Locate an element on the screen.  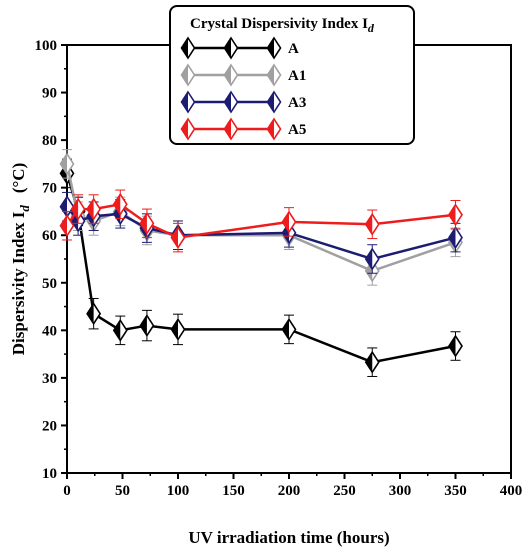
series-a5 is located at coordinates (261, 221).